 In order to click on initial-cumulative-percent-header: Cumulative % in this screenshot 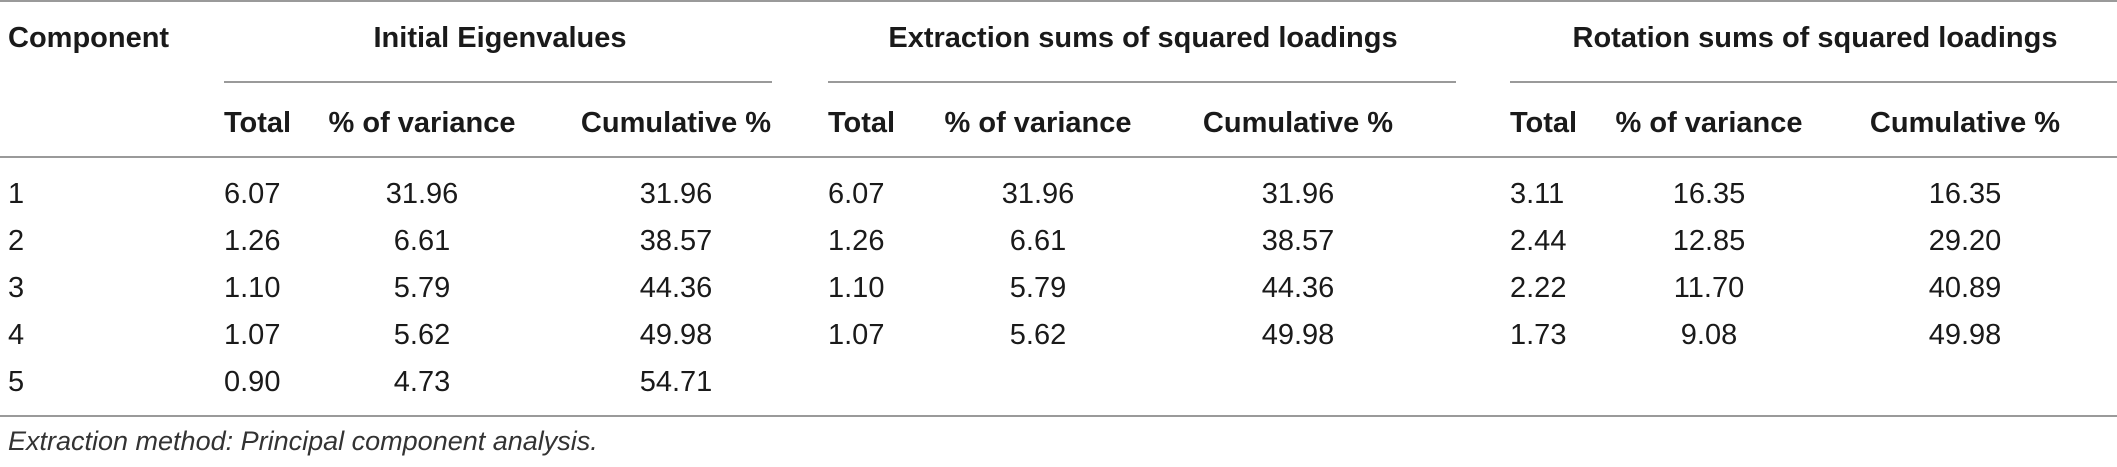, I will do `click(676, 123)`.